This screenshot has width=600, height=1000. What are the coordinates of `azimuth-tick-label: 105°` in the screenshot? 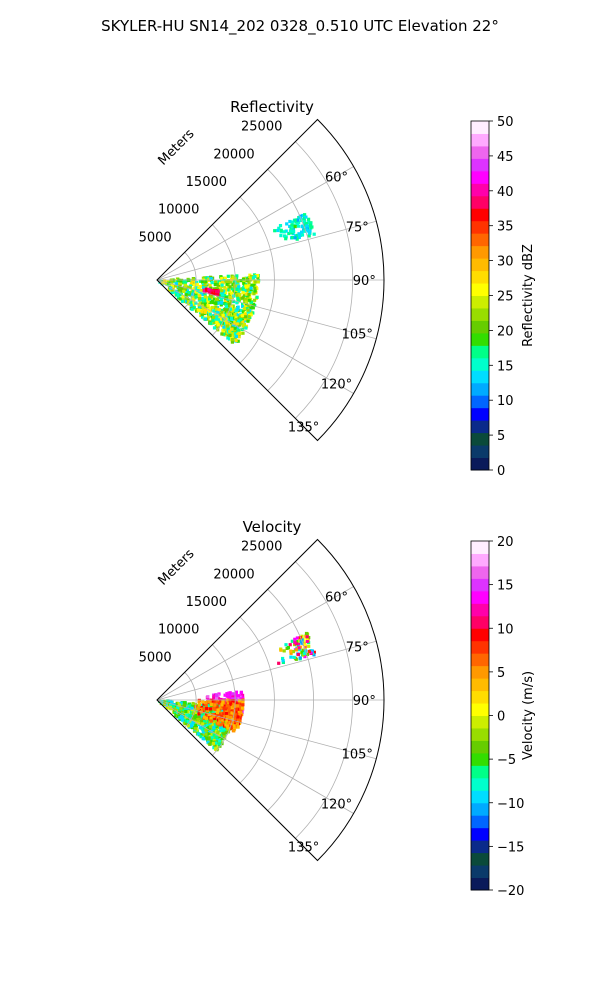 It's located at (357, 755).